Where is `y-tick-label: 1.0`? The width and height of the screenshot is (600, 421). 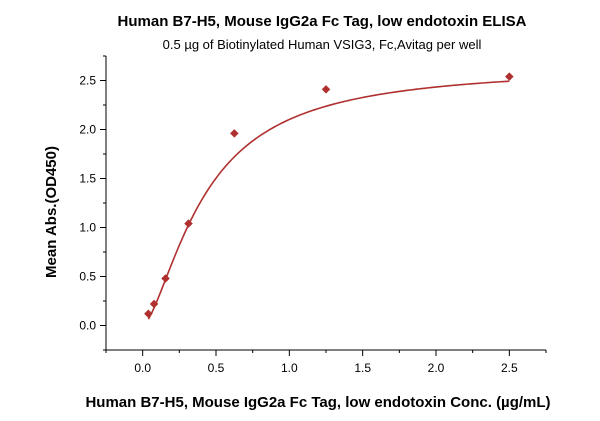 y-tick-label: 1.0 is located at coordinates (87, 228).